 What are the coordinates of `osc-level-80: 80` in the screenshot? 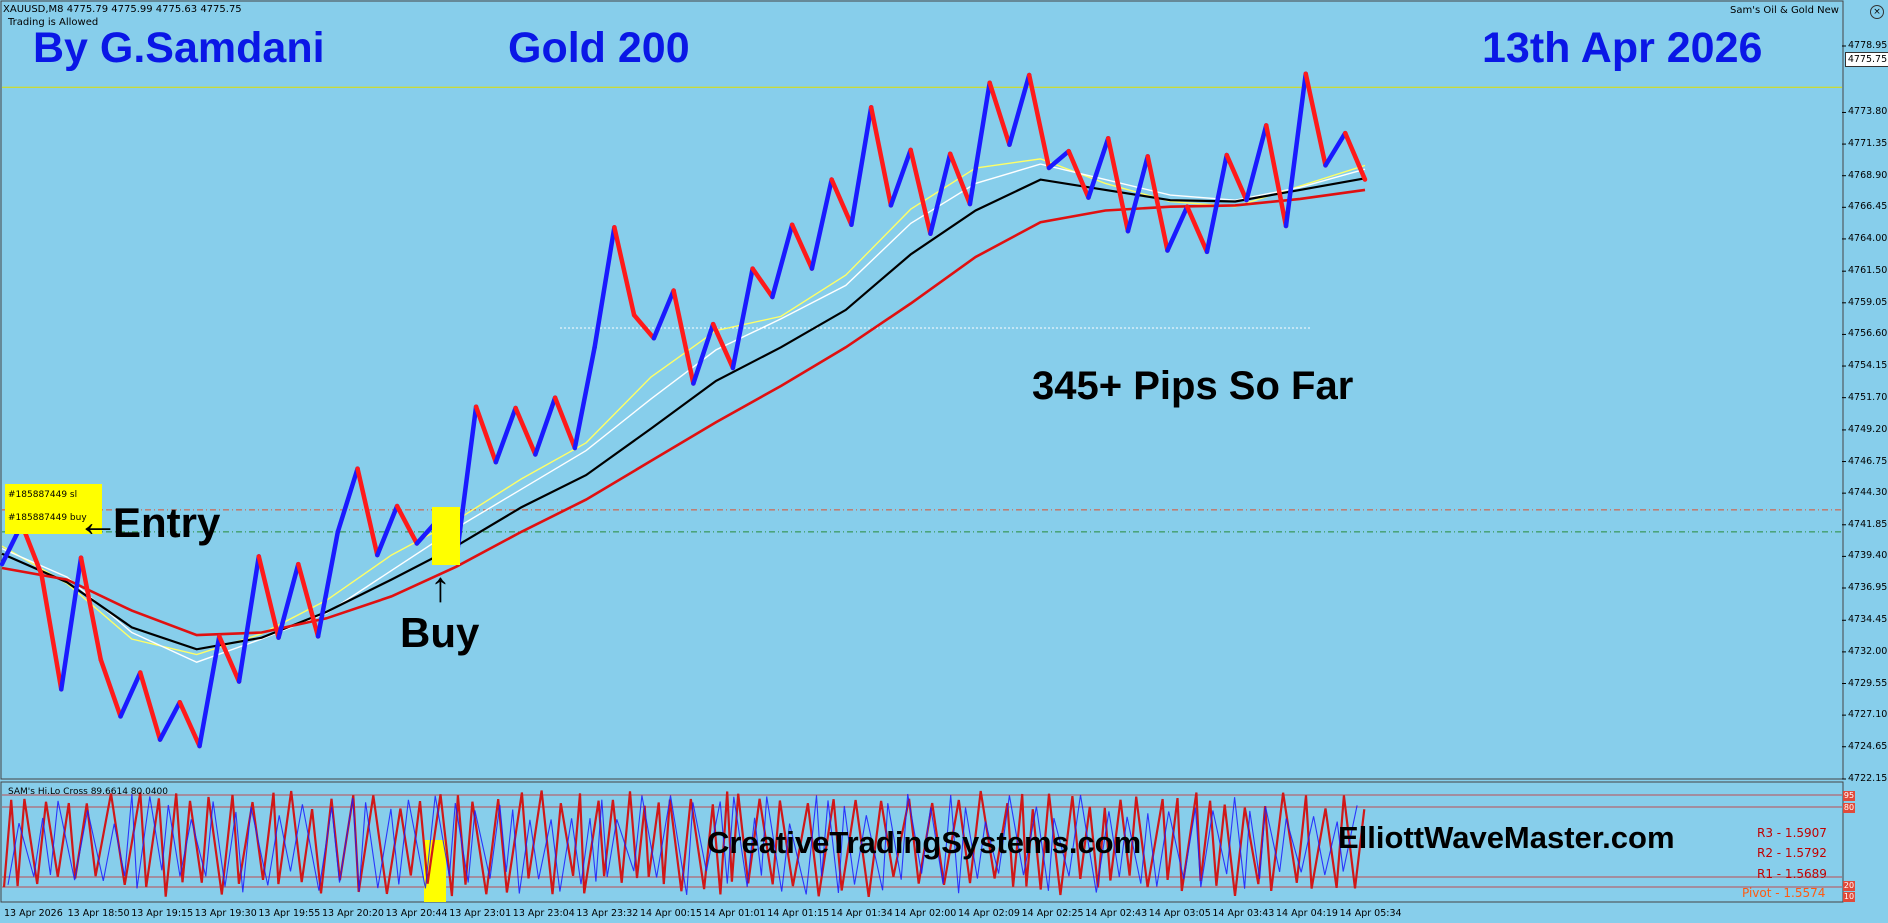 It's located at (1849, 808).